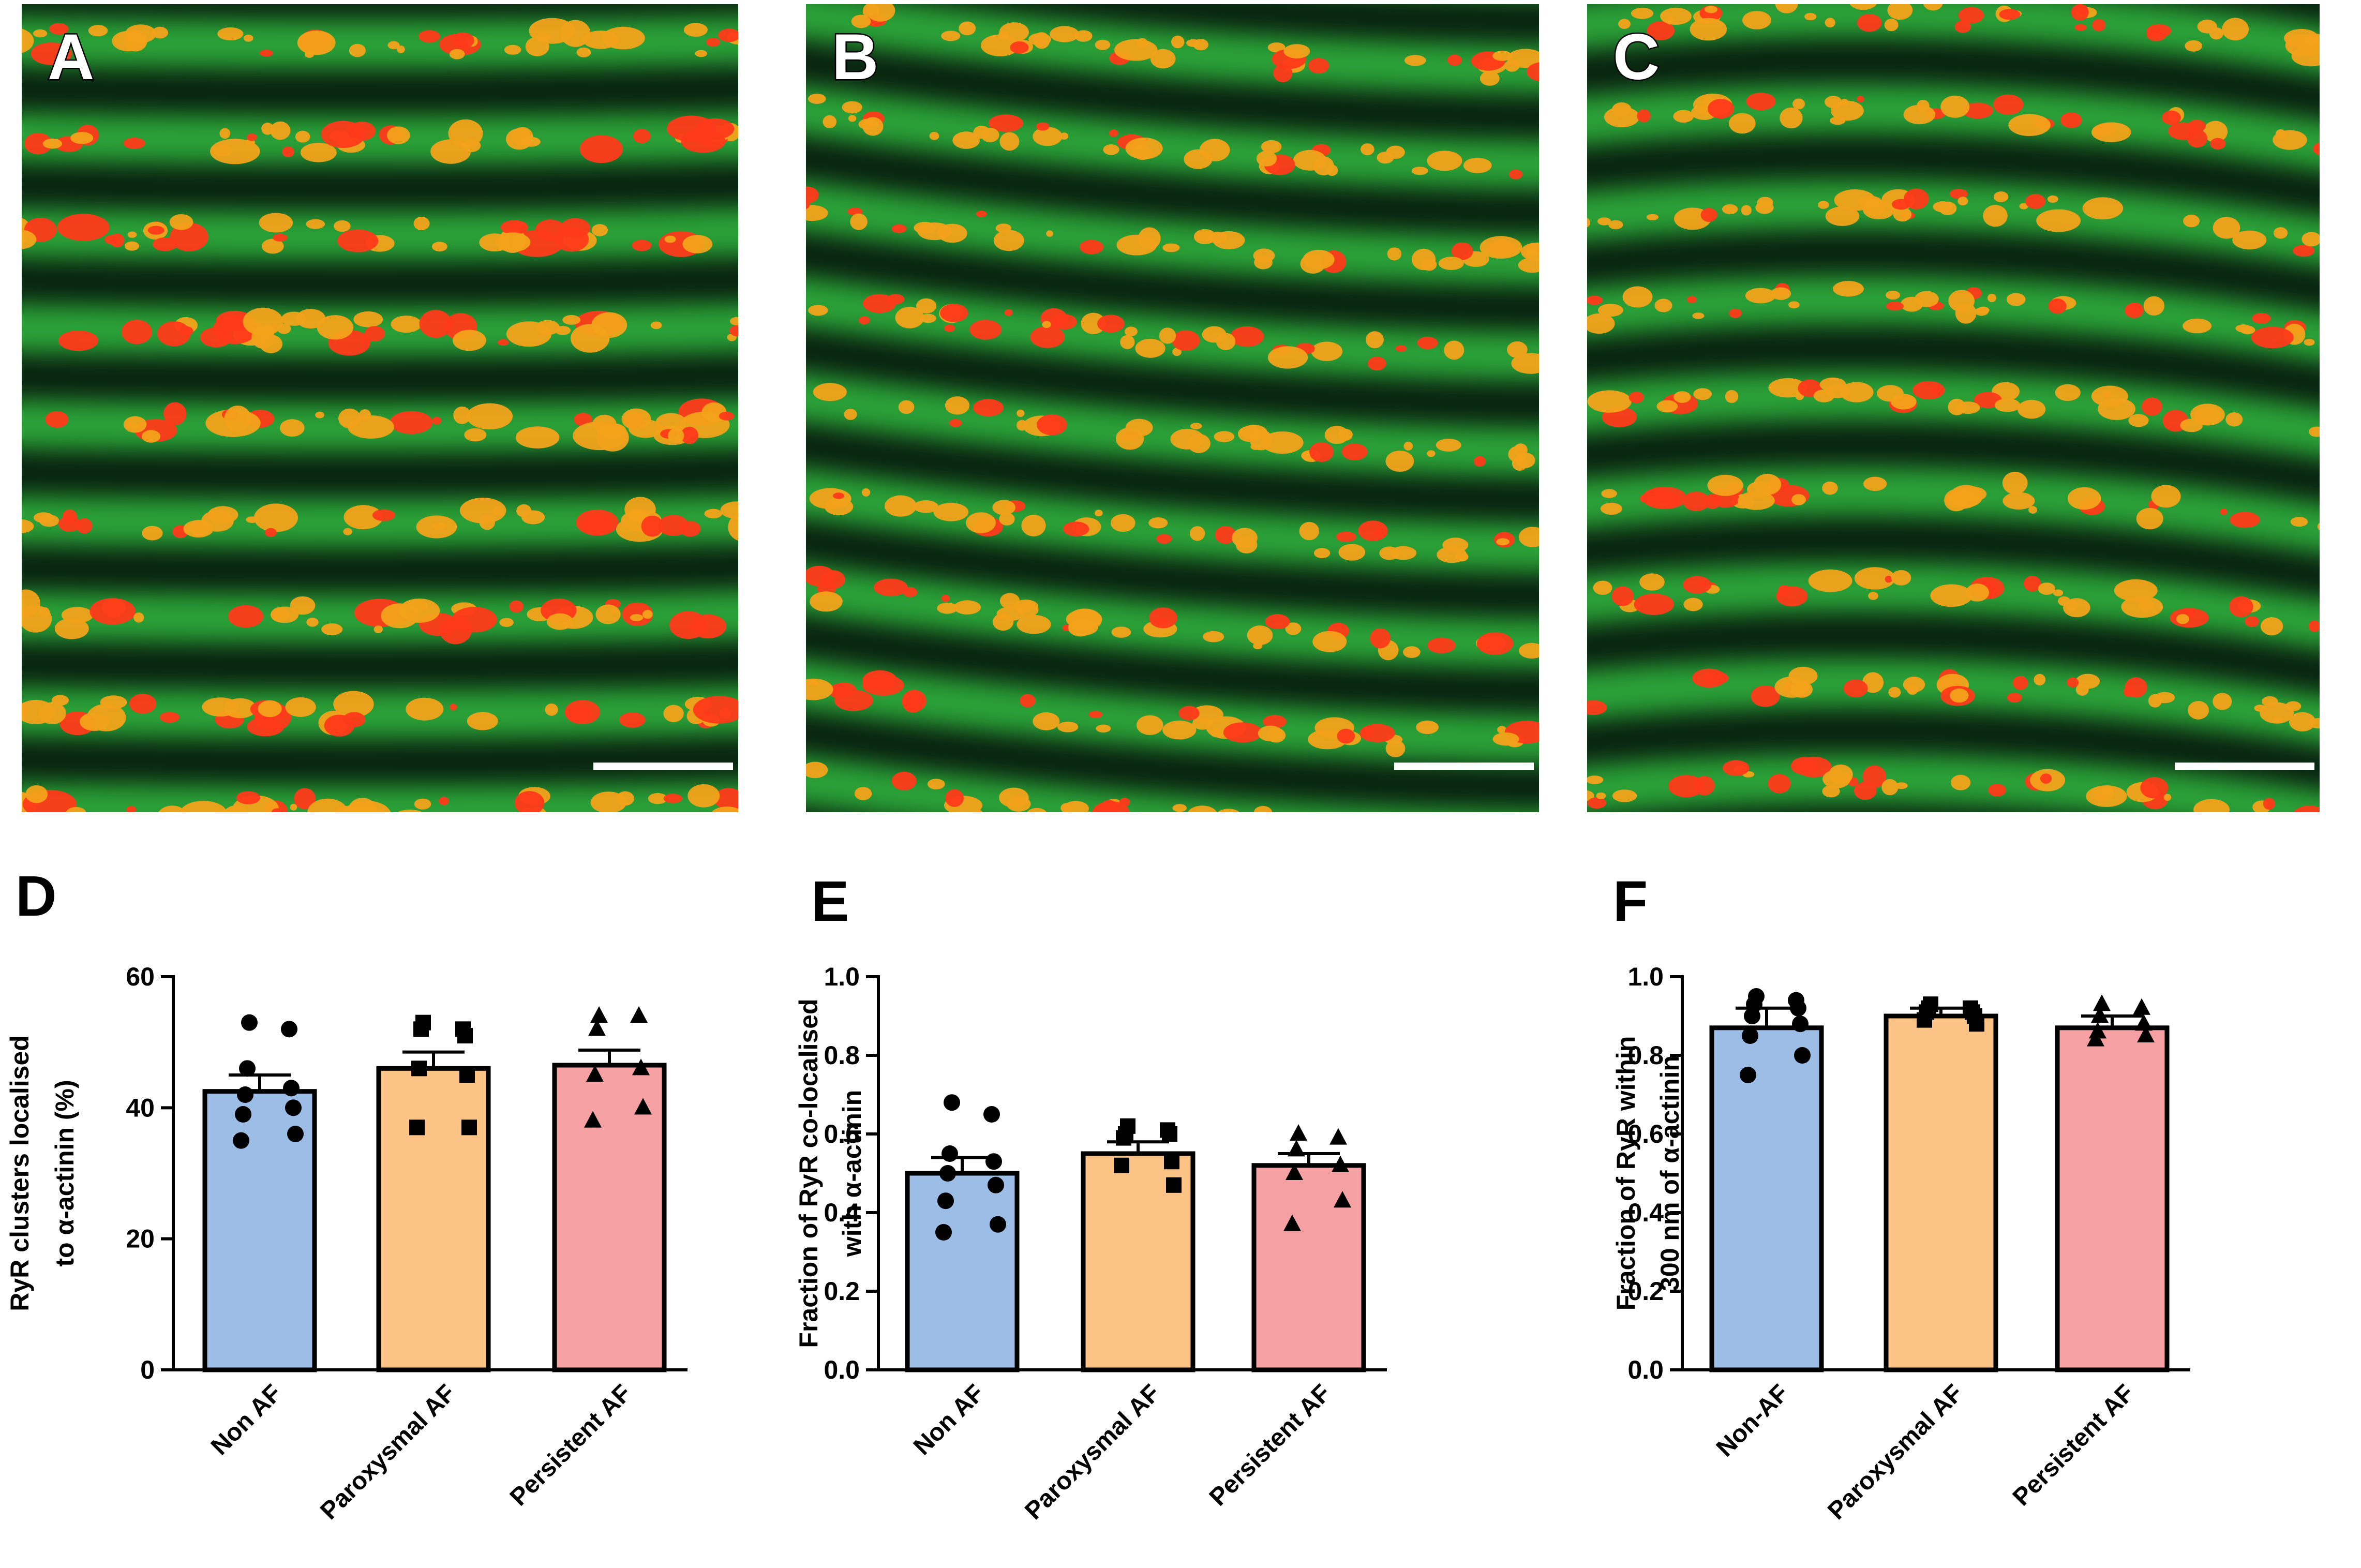 This screenshot has height=1568, width=2361. What do you see at coordinates (855, 57) in the screenshot?
I see `panel-letter-b: B` at bounding box center [855, 57].